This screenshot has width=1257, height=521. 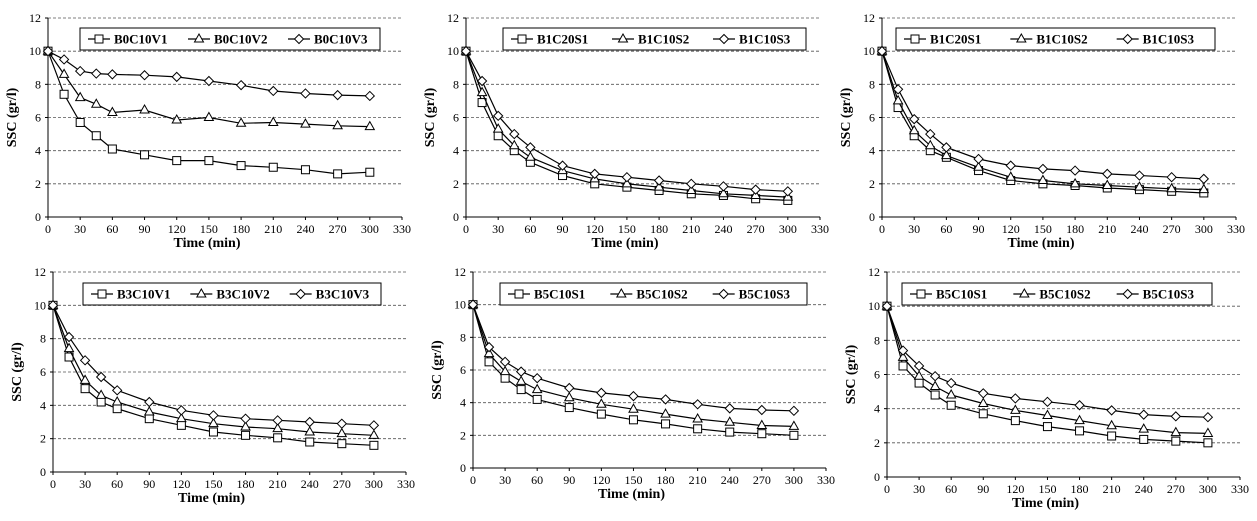 What do you see at coordinates (537, 480) in the screenshot?
I see `x-tick-label: 60` at bounding box center [537, 480].